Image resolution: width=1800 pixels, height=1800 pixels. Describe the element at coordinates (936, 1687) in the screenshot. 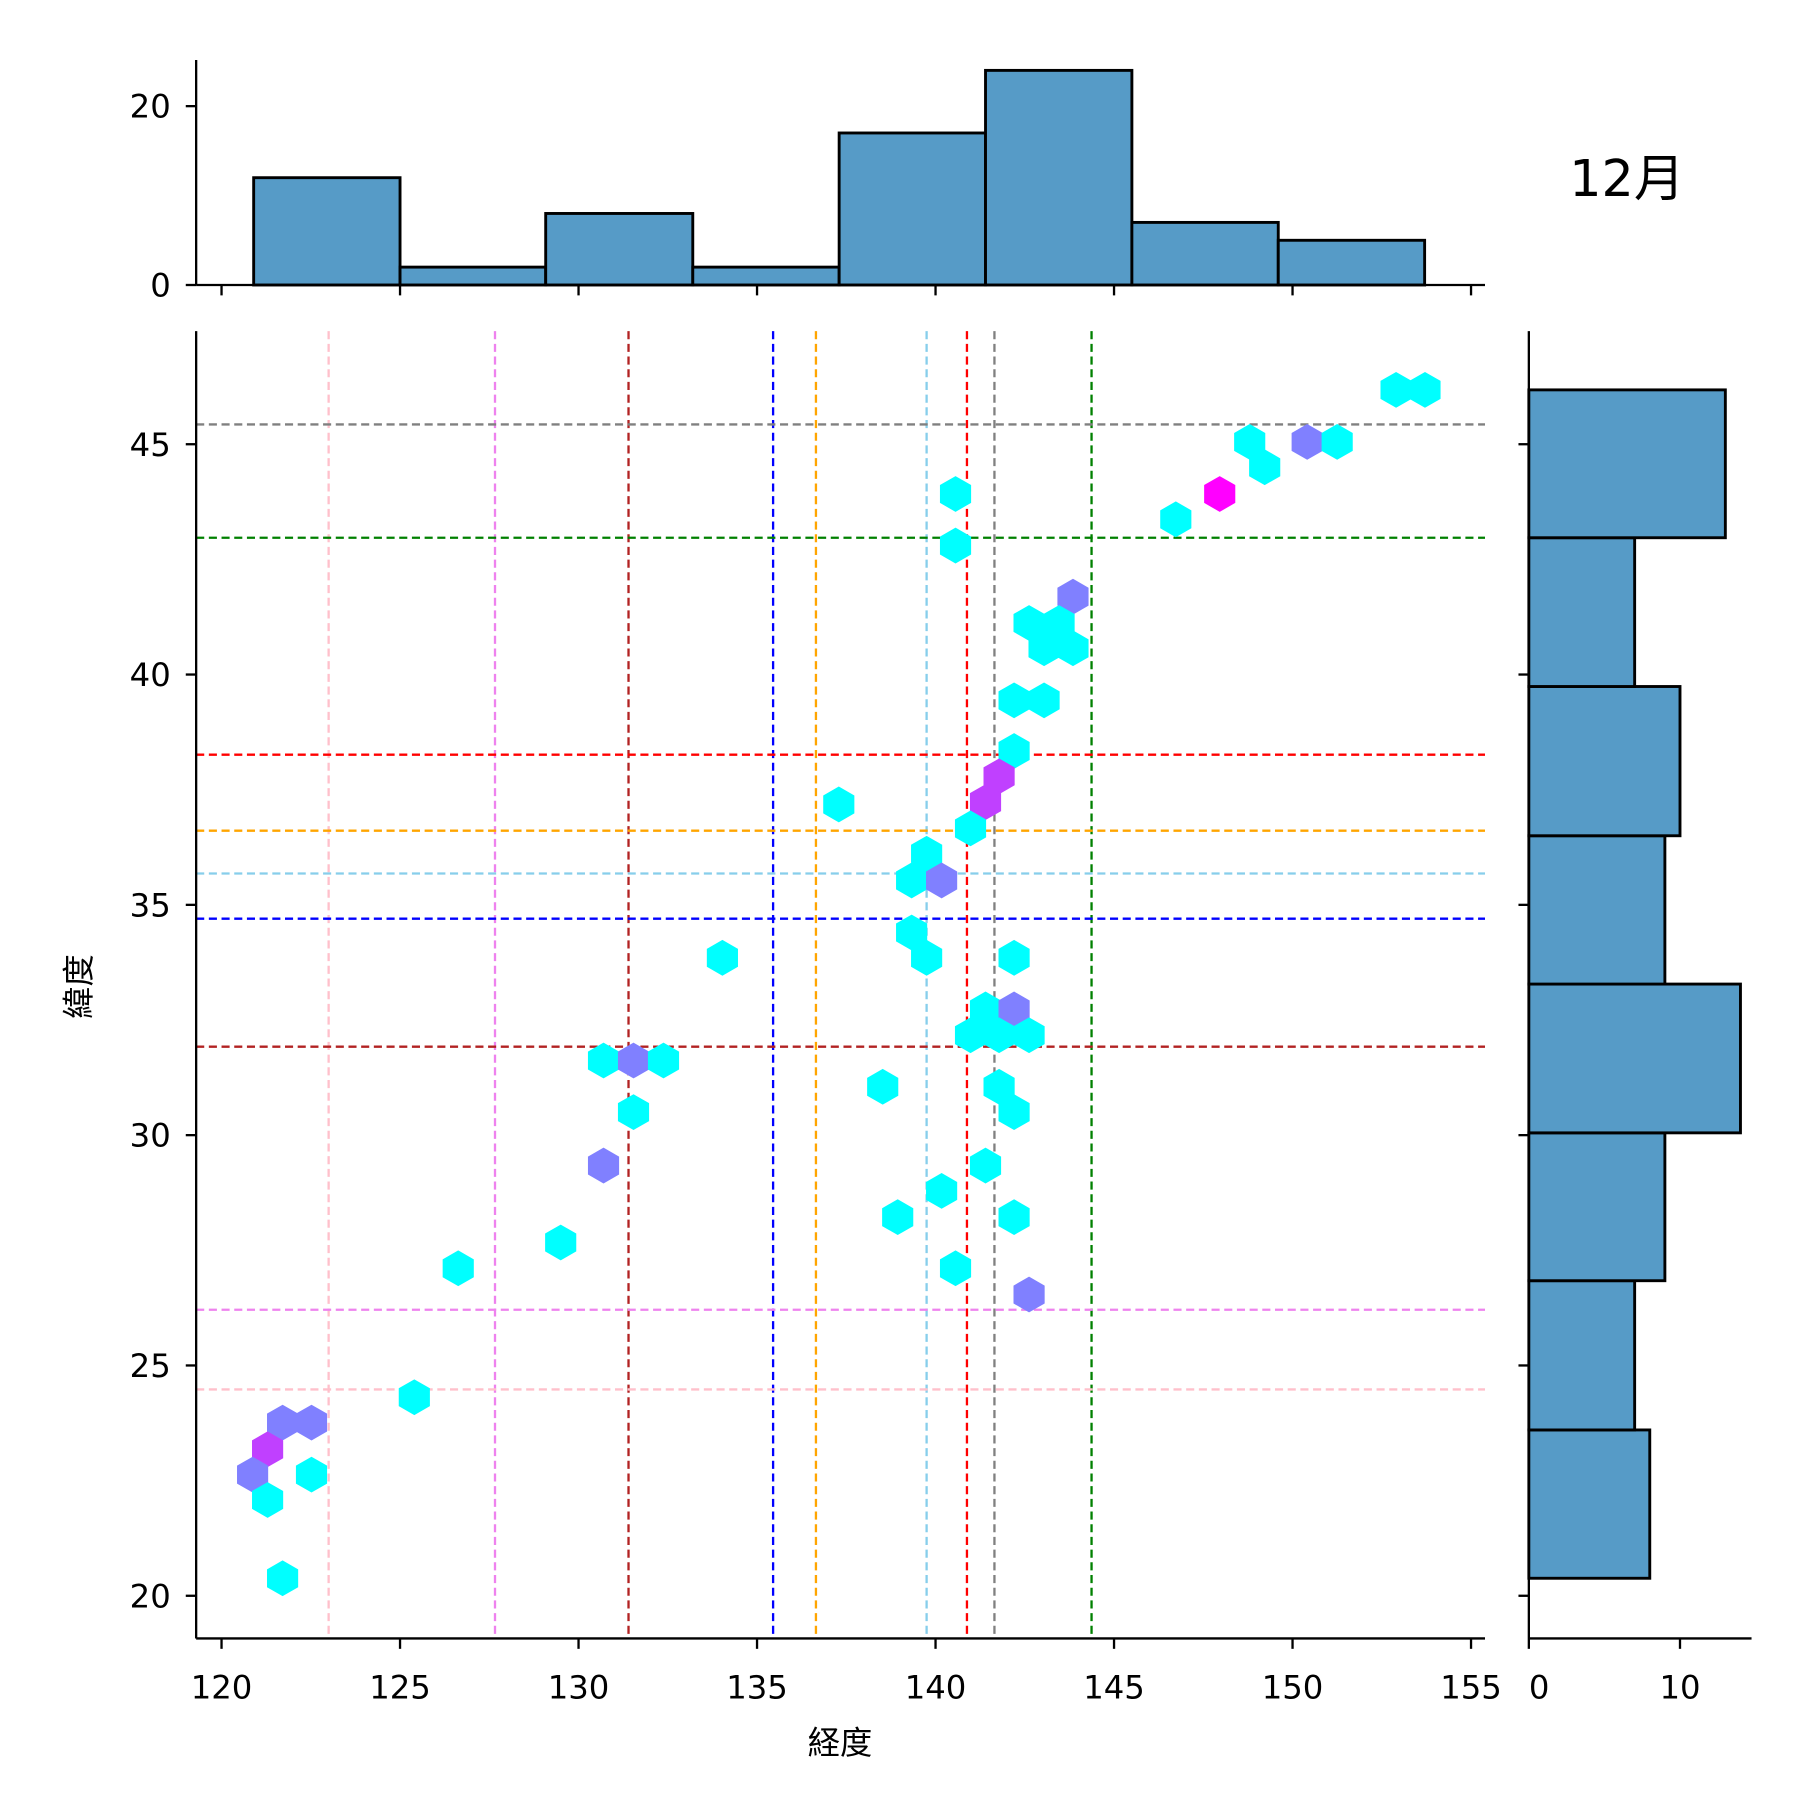

I see `x-tick-label: 140` at that location.